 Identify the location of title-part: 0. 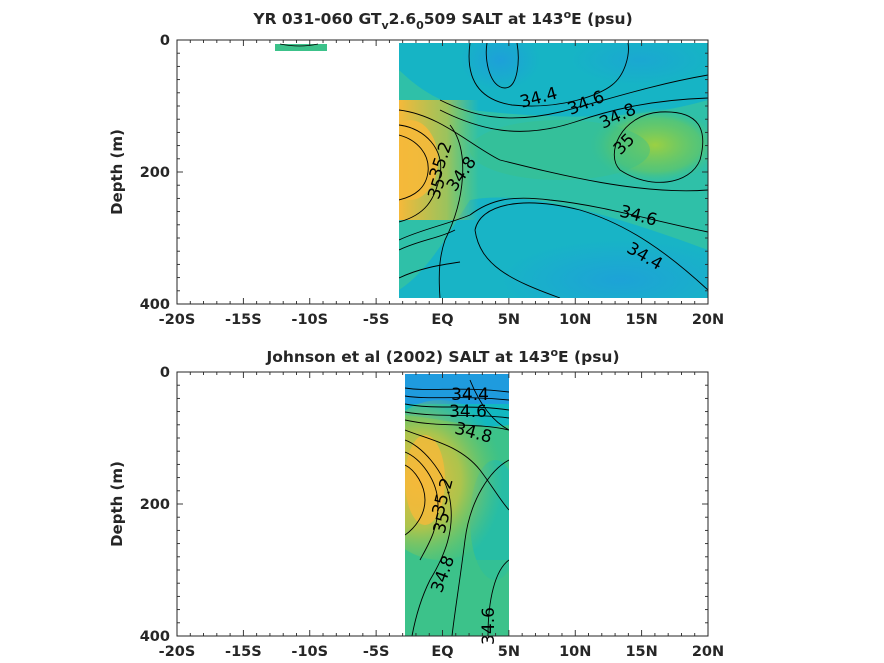
(420, 25).